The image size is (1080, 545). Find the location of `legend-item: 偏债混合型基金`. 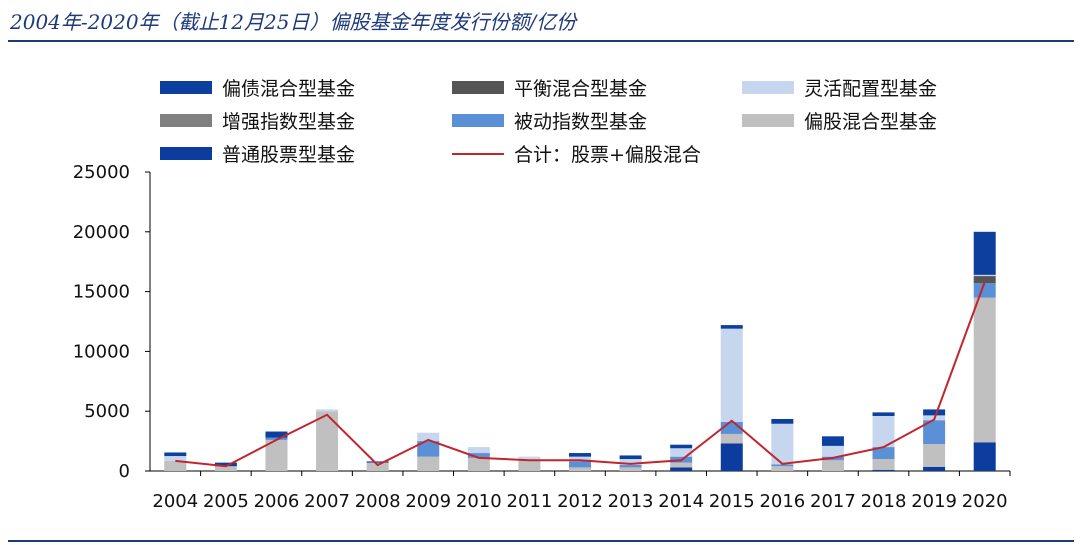

legend-item: 偏债混合型基金 is located at coordinates (257, 87).